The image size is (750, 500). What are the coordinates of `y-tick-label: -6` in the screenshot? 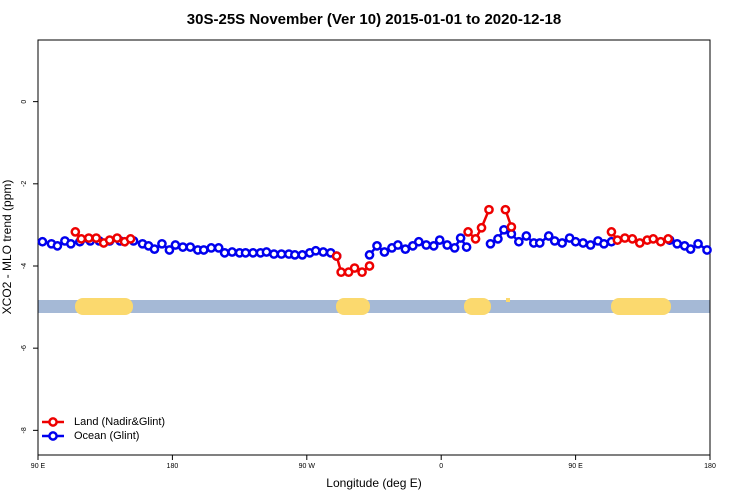 It's located at (24, 348).